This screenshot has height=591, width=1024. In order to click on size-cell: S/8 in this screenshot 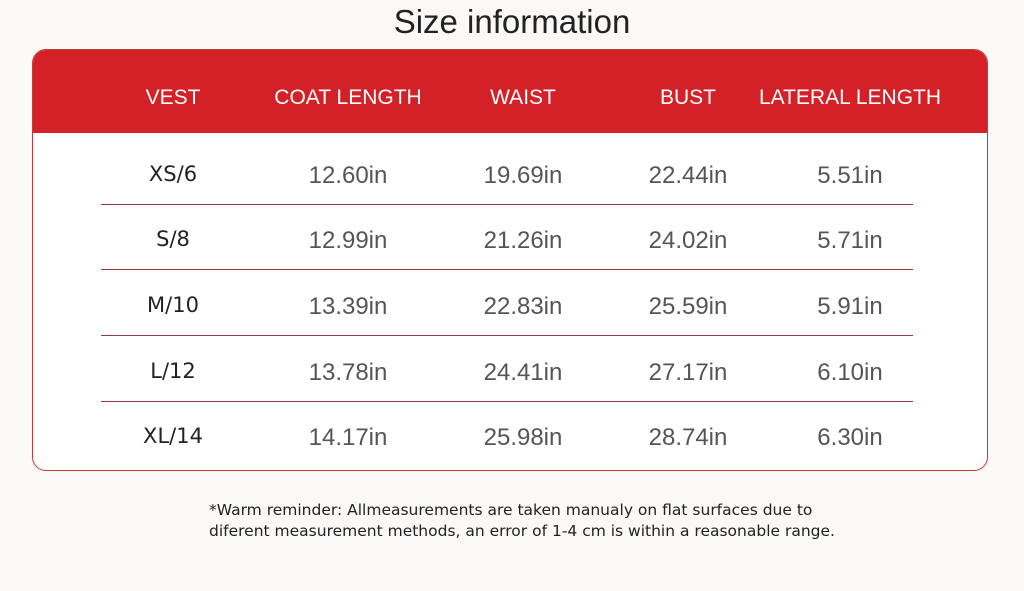, I will do `click(173, 239)`.